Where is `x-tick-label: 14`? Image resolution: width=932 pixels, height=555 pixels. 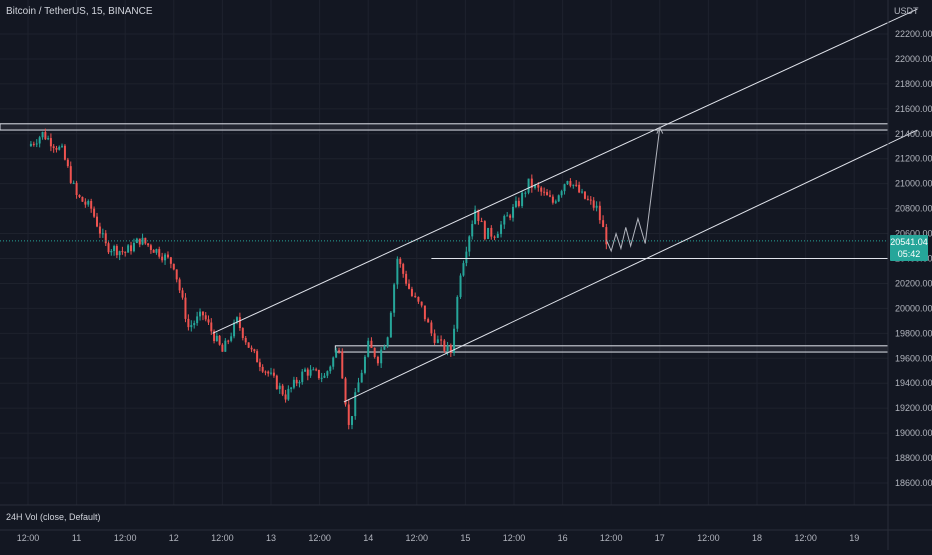 x-tick-label: 14 is located at coordinates (368, 538).